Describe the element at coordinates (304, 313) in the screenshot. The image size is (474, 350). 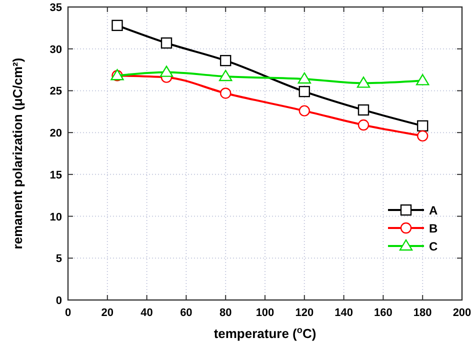
I see `x-tick-label: 120` at that location.